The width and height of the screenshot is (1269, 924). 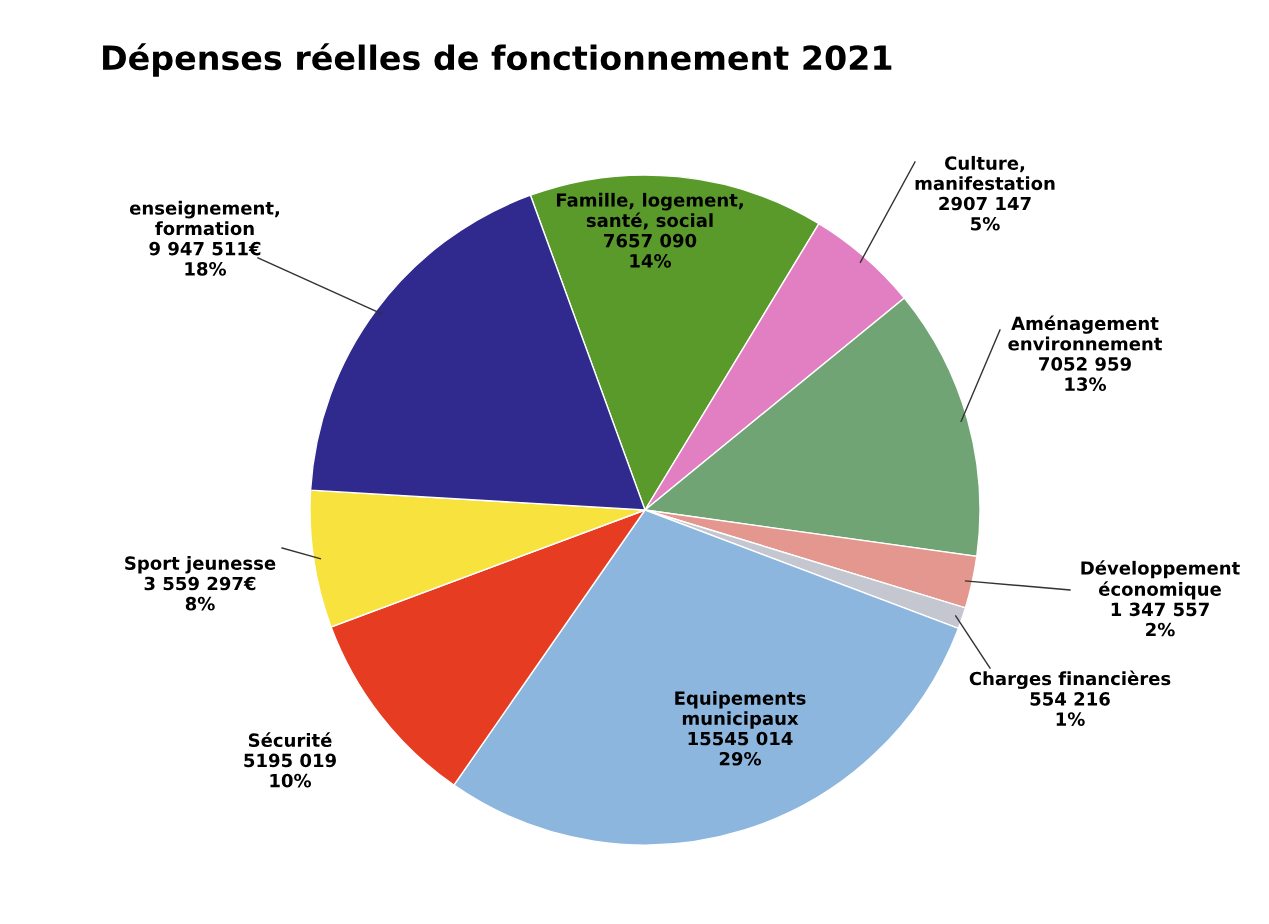 What do you see at coordinates (200, 564) in the screenshot?
I see `slice-label: Sport jeunesse` at bounding box center [200, 564].